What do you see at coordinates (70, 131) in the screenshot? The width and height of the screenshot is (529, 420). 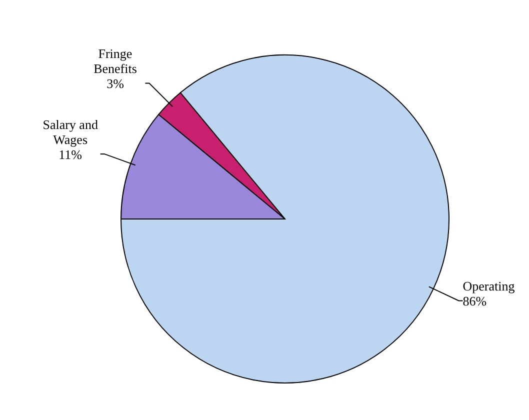 I see `slice-label: Salary and Wages` at bounding box center [70, 131].